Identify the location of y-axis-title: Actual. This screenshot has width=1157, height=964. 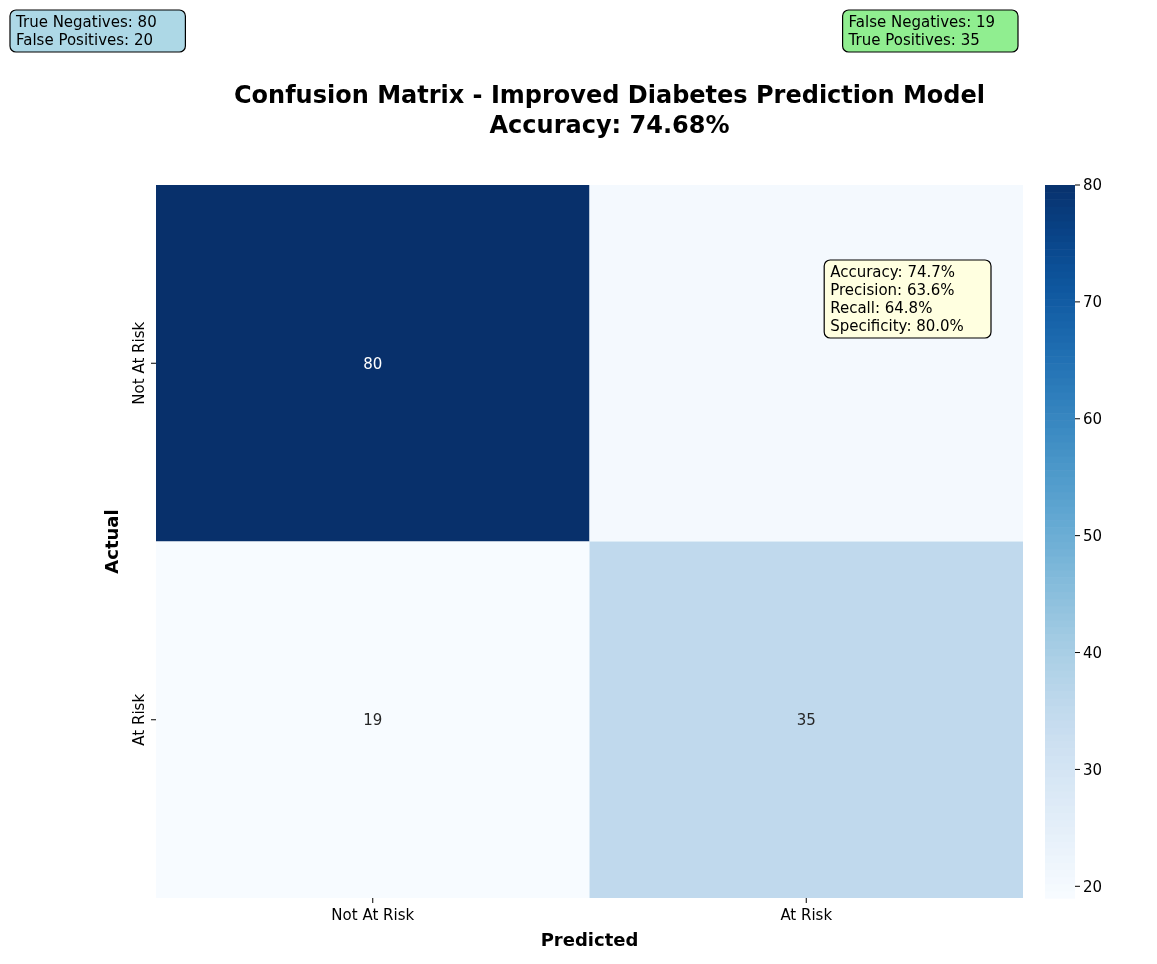
(111, 541).